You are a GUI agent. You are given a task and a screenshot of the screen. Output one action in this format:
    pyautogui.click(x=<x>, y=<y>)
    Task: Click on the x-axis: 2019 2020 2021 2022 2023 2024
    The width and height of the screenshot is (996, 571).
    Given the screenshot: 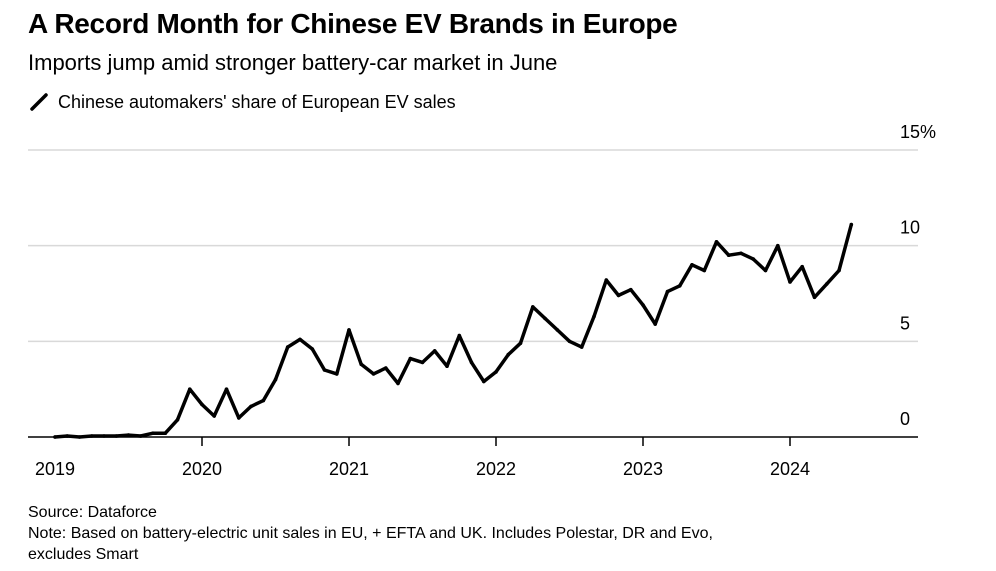 What is the action you would take?
    pyautogui.click(x=473, y=457)
    